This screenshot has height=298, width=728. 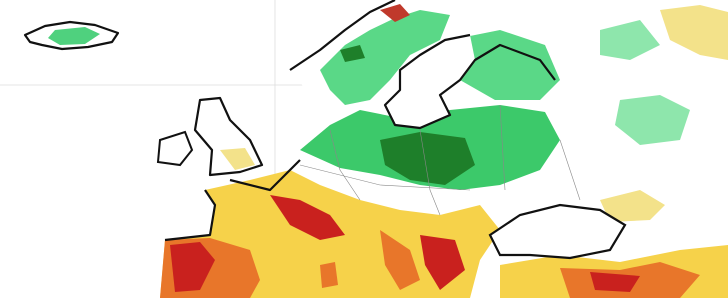 I want to click on border, so click(x=440, y=160).